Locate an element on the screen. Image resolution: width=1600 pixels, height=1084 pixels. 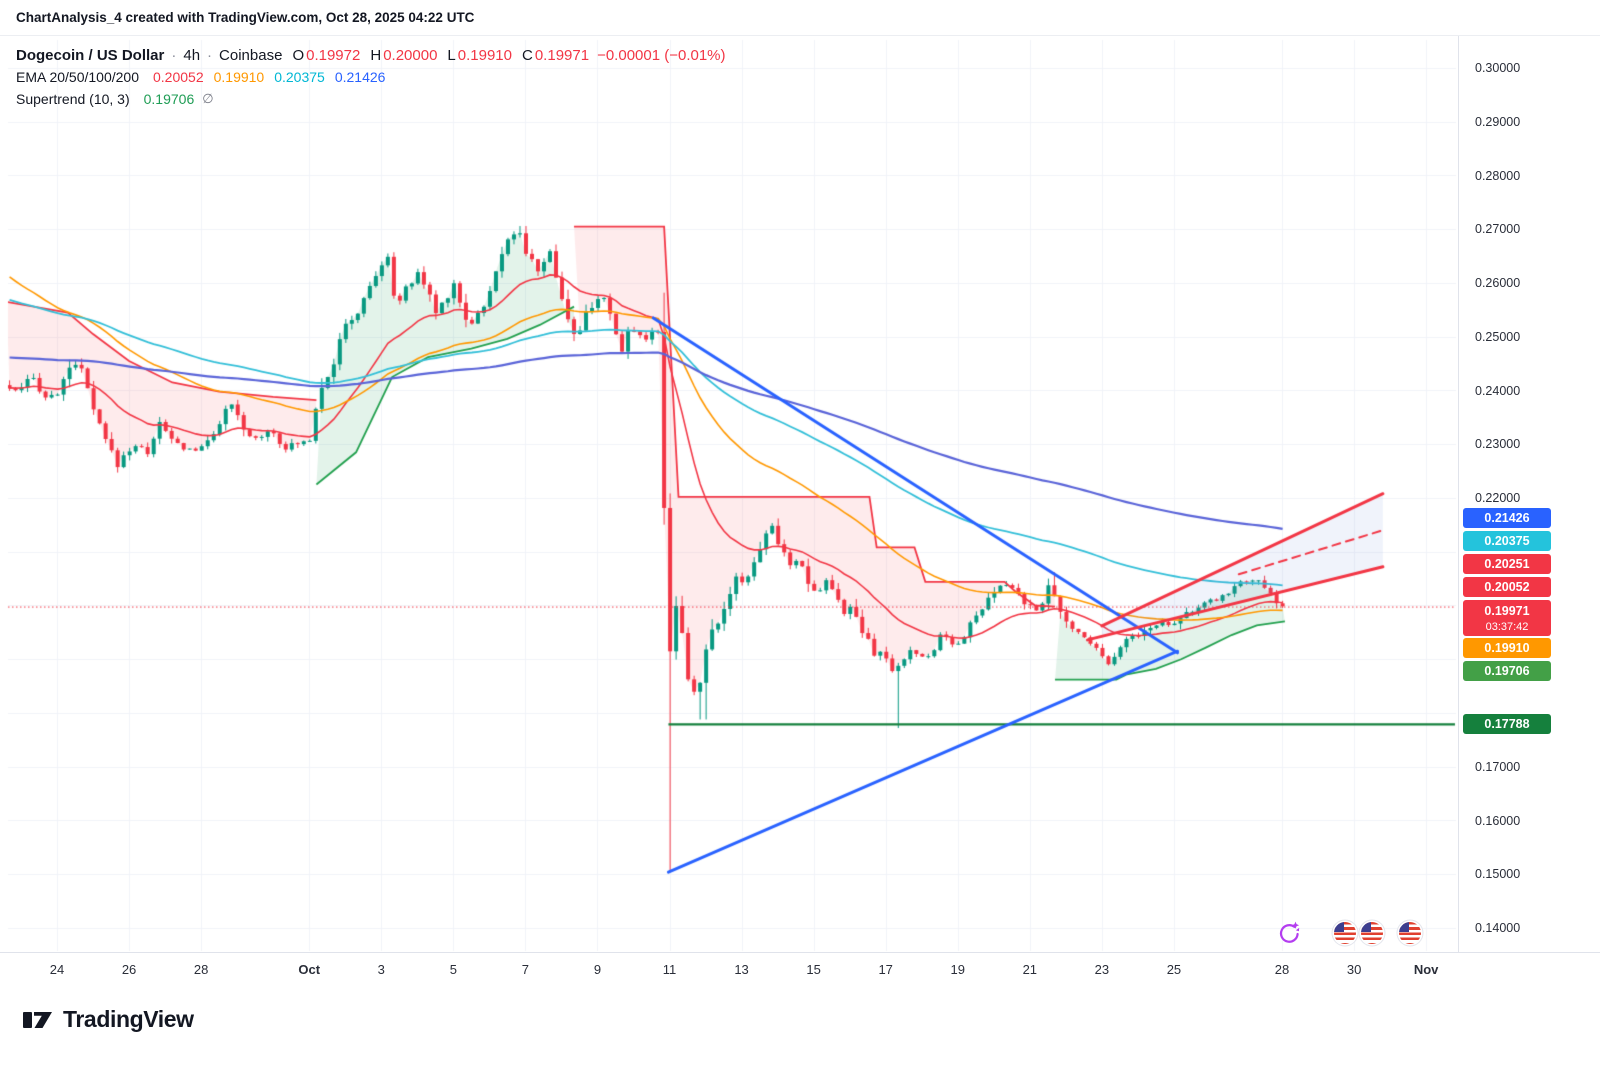
tradingview-logo-icon is located at coordinates (37, 1019).